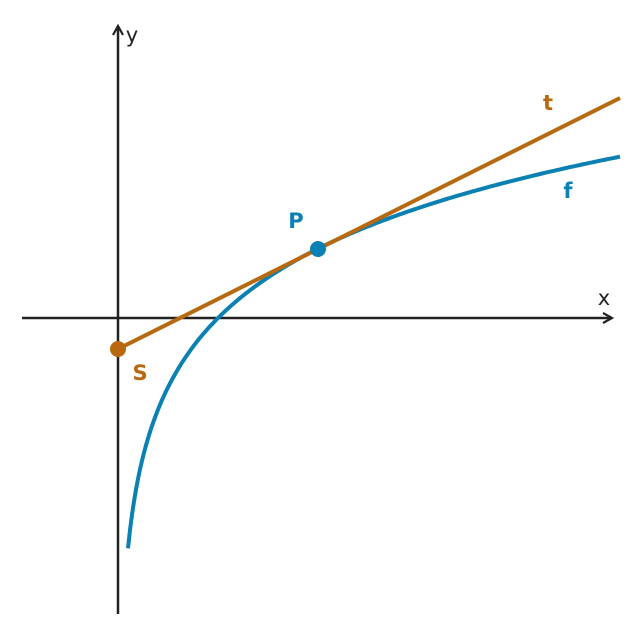 Image resolution: width=638 pixels, height=638 pixels. Describe the element at coordinates (604, 298) in the screenshot. I see `x-axis-label: x` at that location.